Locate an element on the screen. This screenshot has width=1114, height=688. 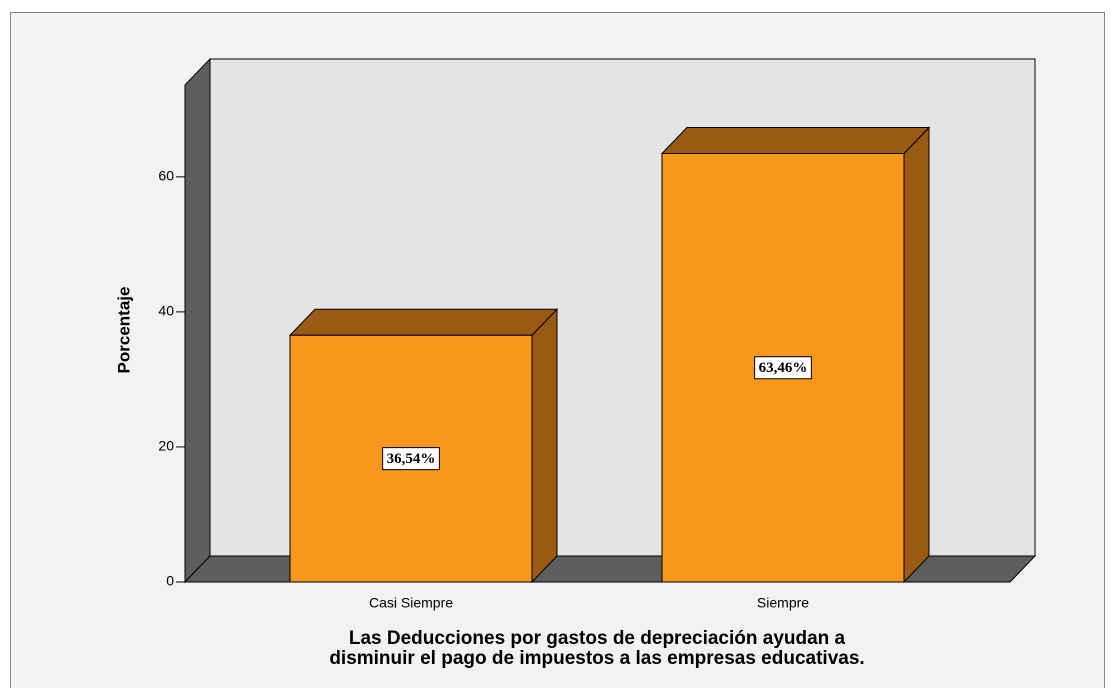
value-label: 36,54% is located at coordinates (411, 459).